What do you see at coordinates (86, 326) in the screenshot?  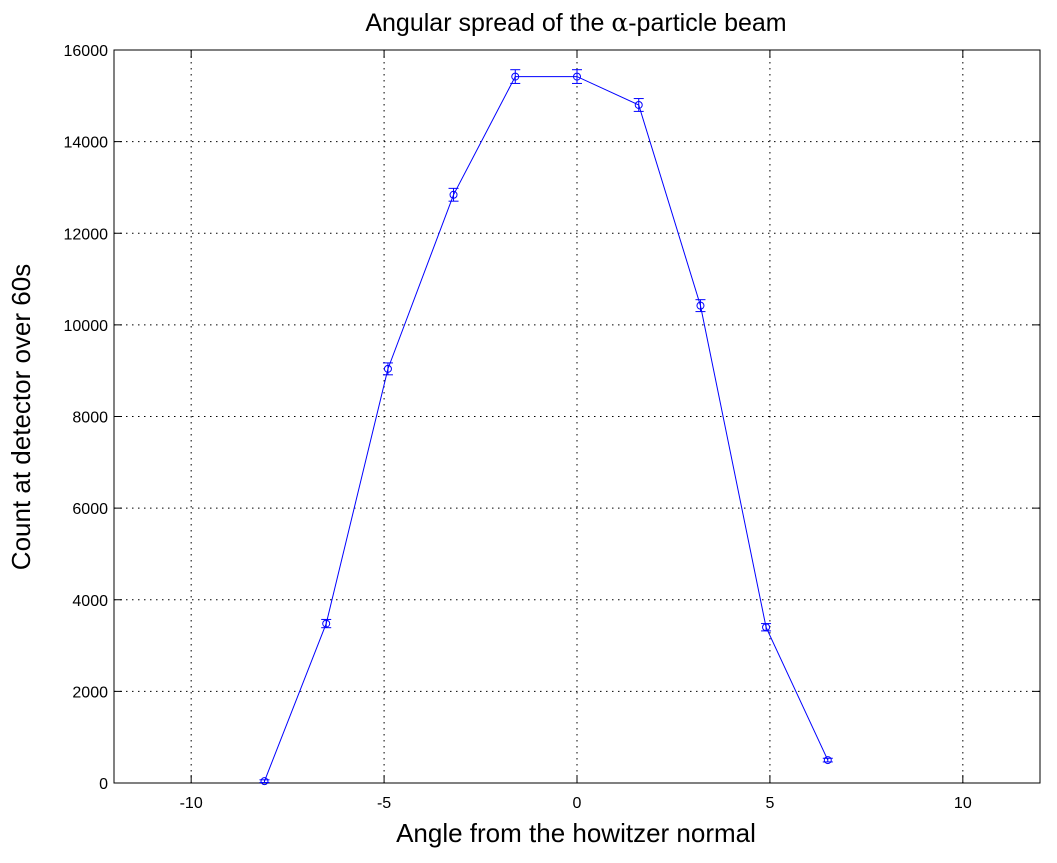 I see `y-tick-label: 10000` at bounding box center [86, 326].